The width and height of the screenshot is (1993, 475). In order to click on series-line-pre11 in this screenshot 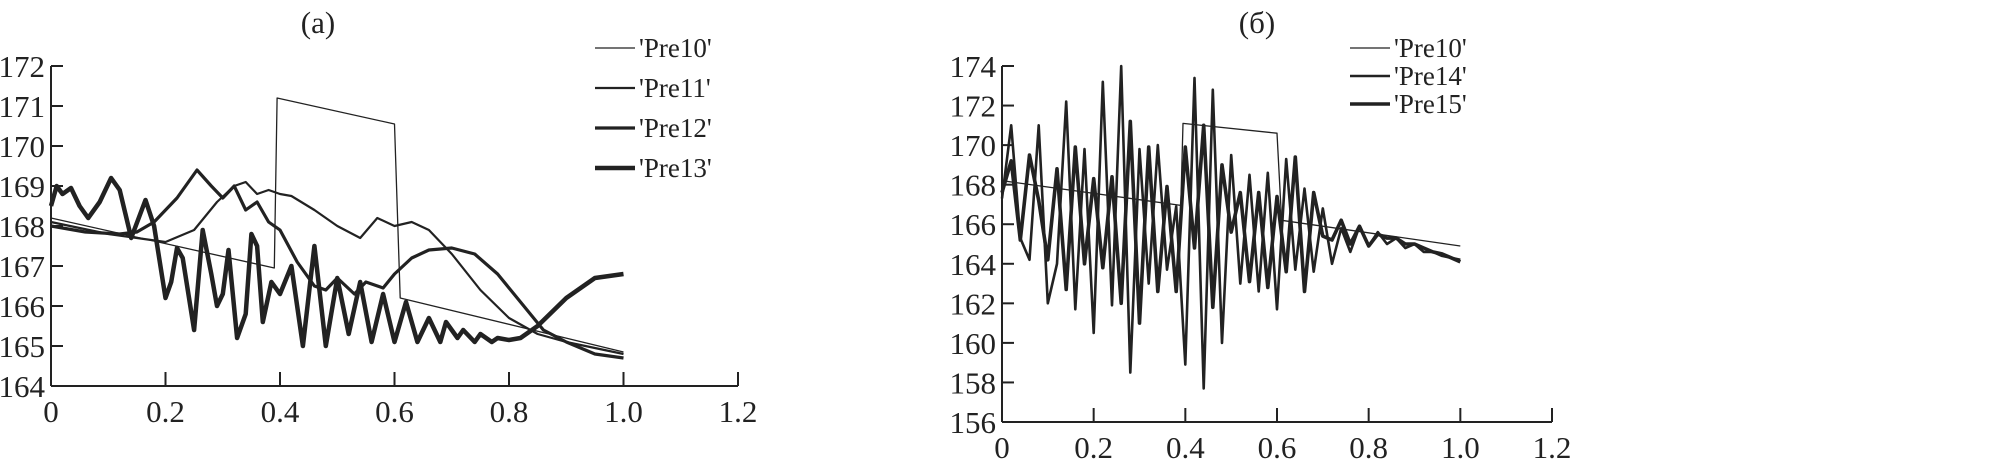, I will do `click(337, 268)`.